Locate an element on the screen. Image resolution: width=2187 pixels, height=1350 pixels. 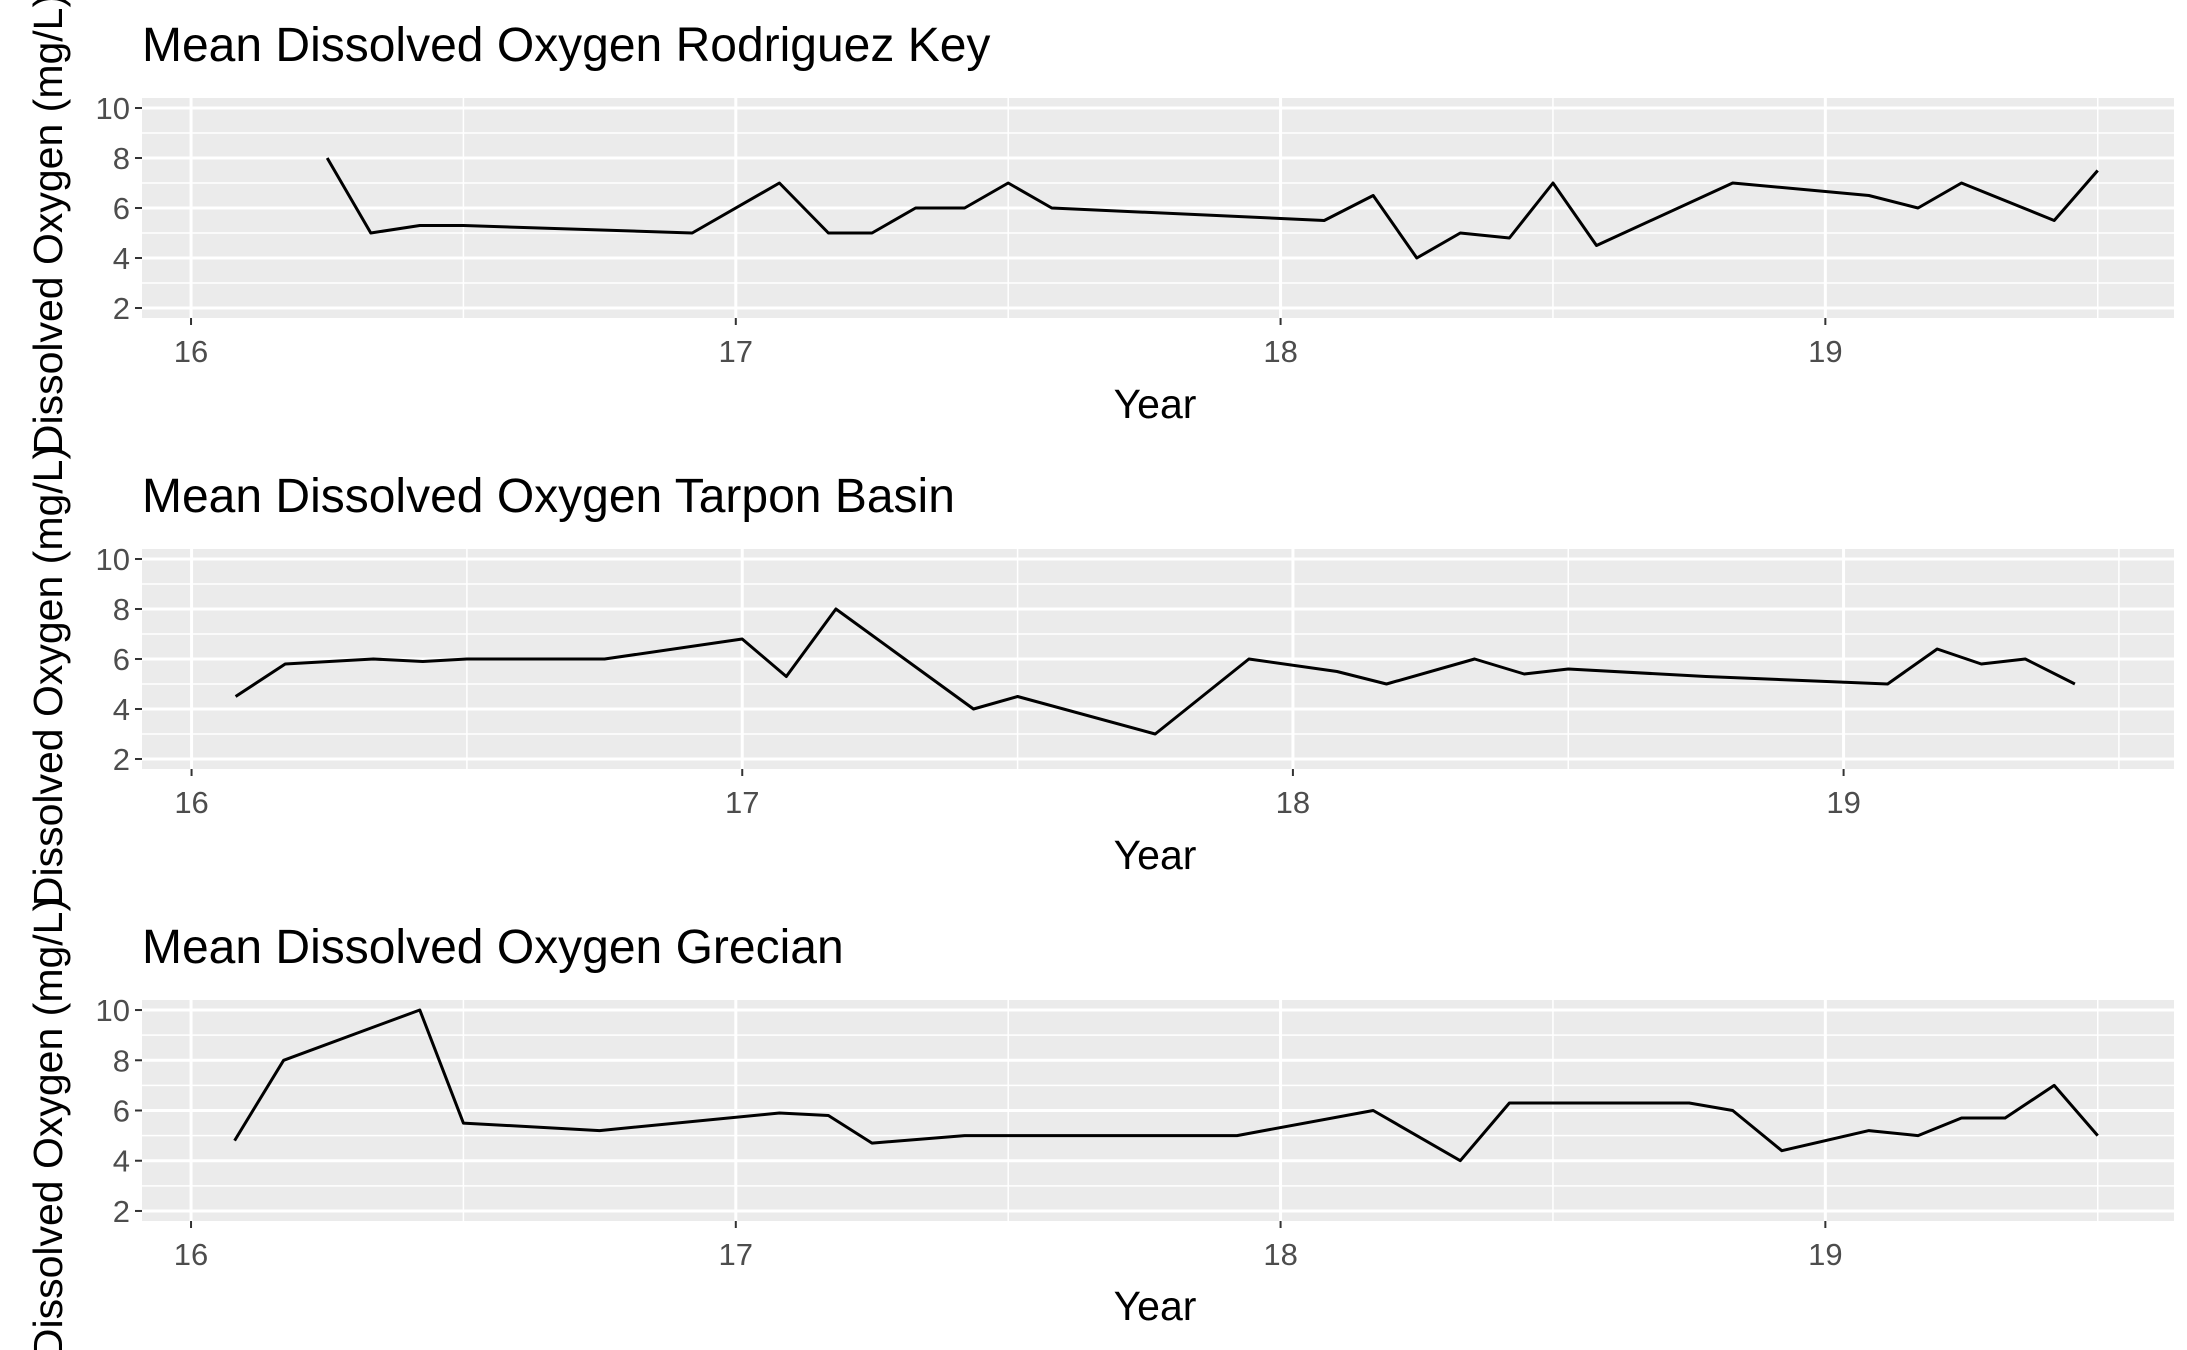
panel-title: Mean Dissolved Oxygen Grecian is located at coordinates (493, 947).